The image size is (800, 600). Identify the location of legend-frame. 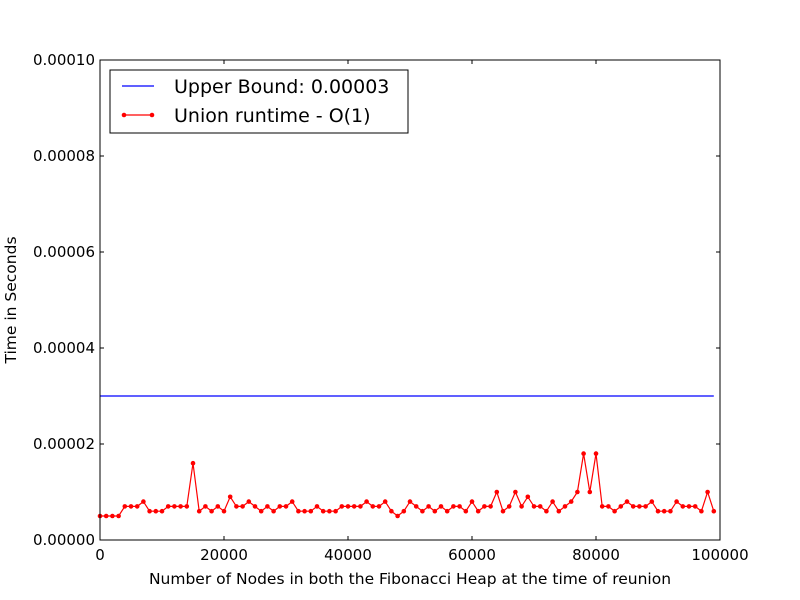
(259, 101).